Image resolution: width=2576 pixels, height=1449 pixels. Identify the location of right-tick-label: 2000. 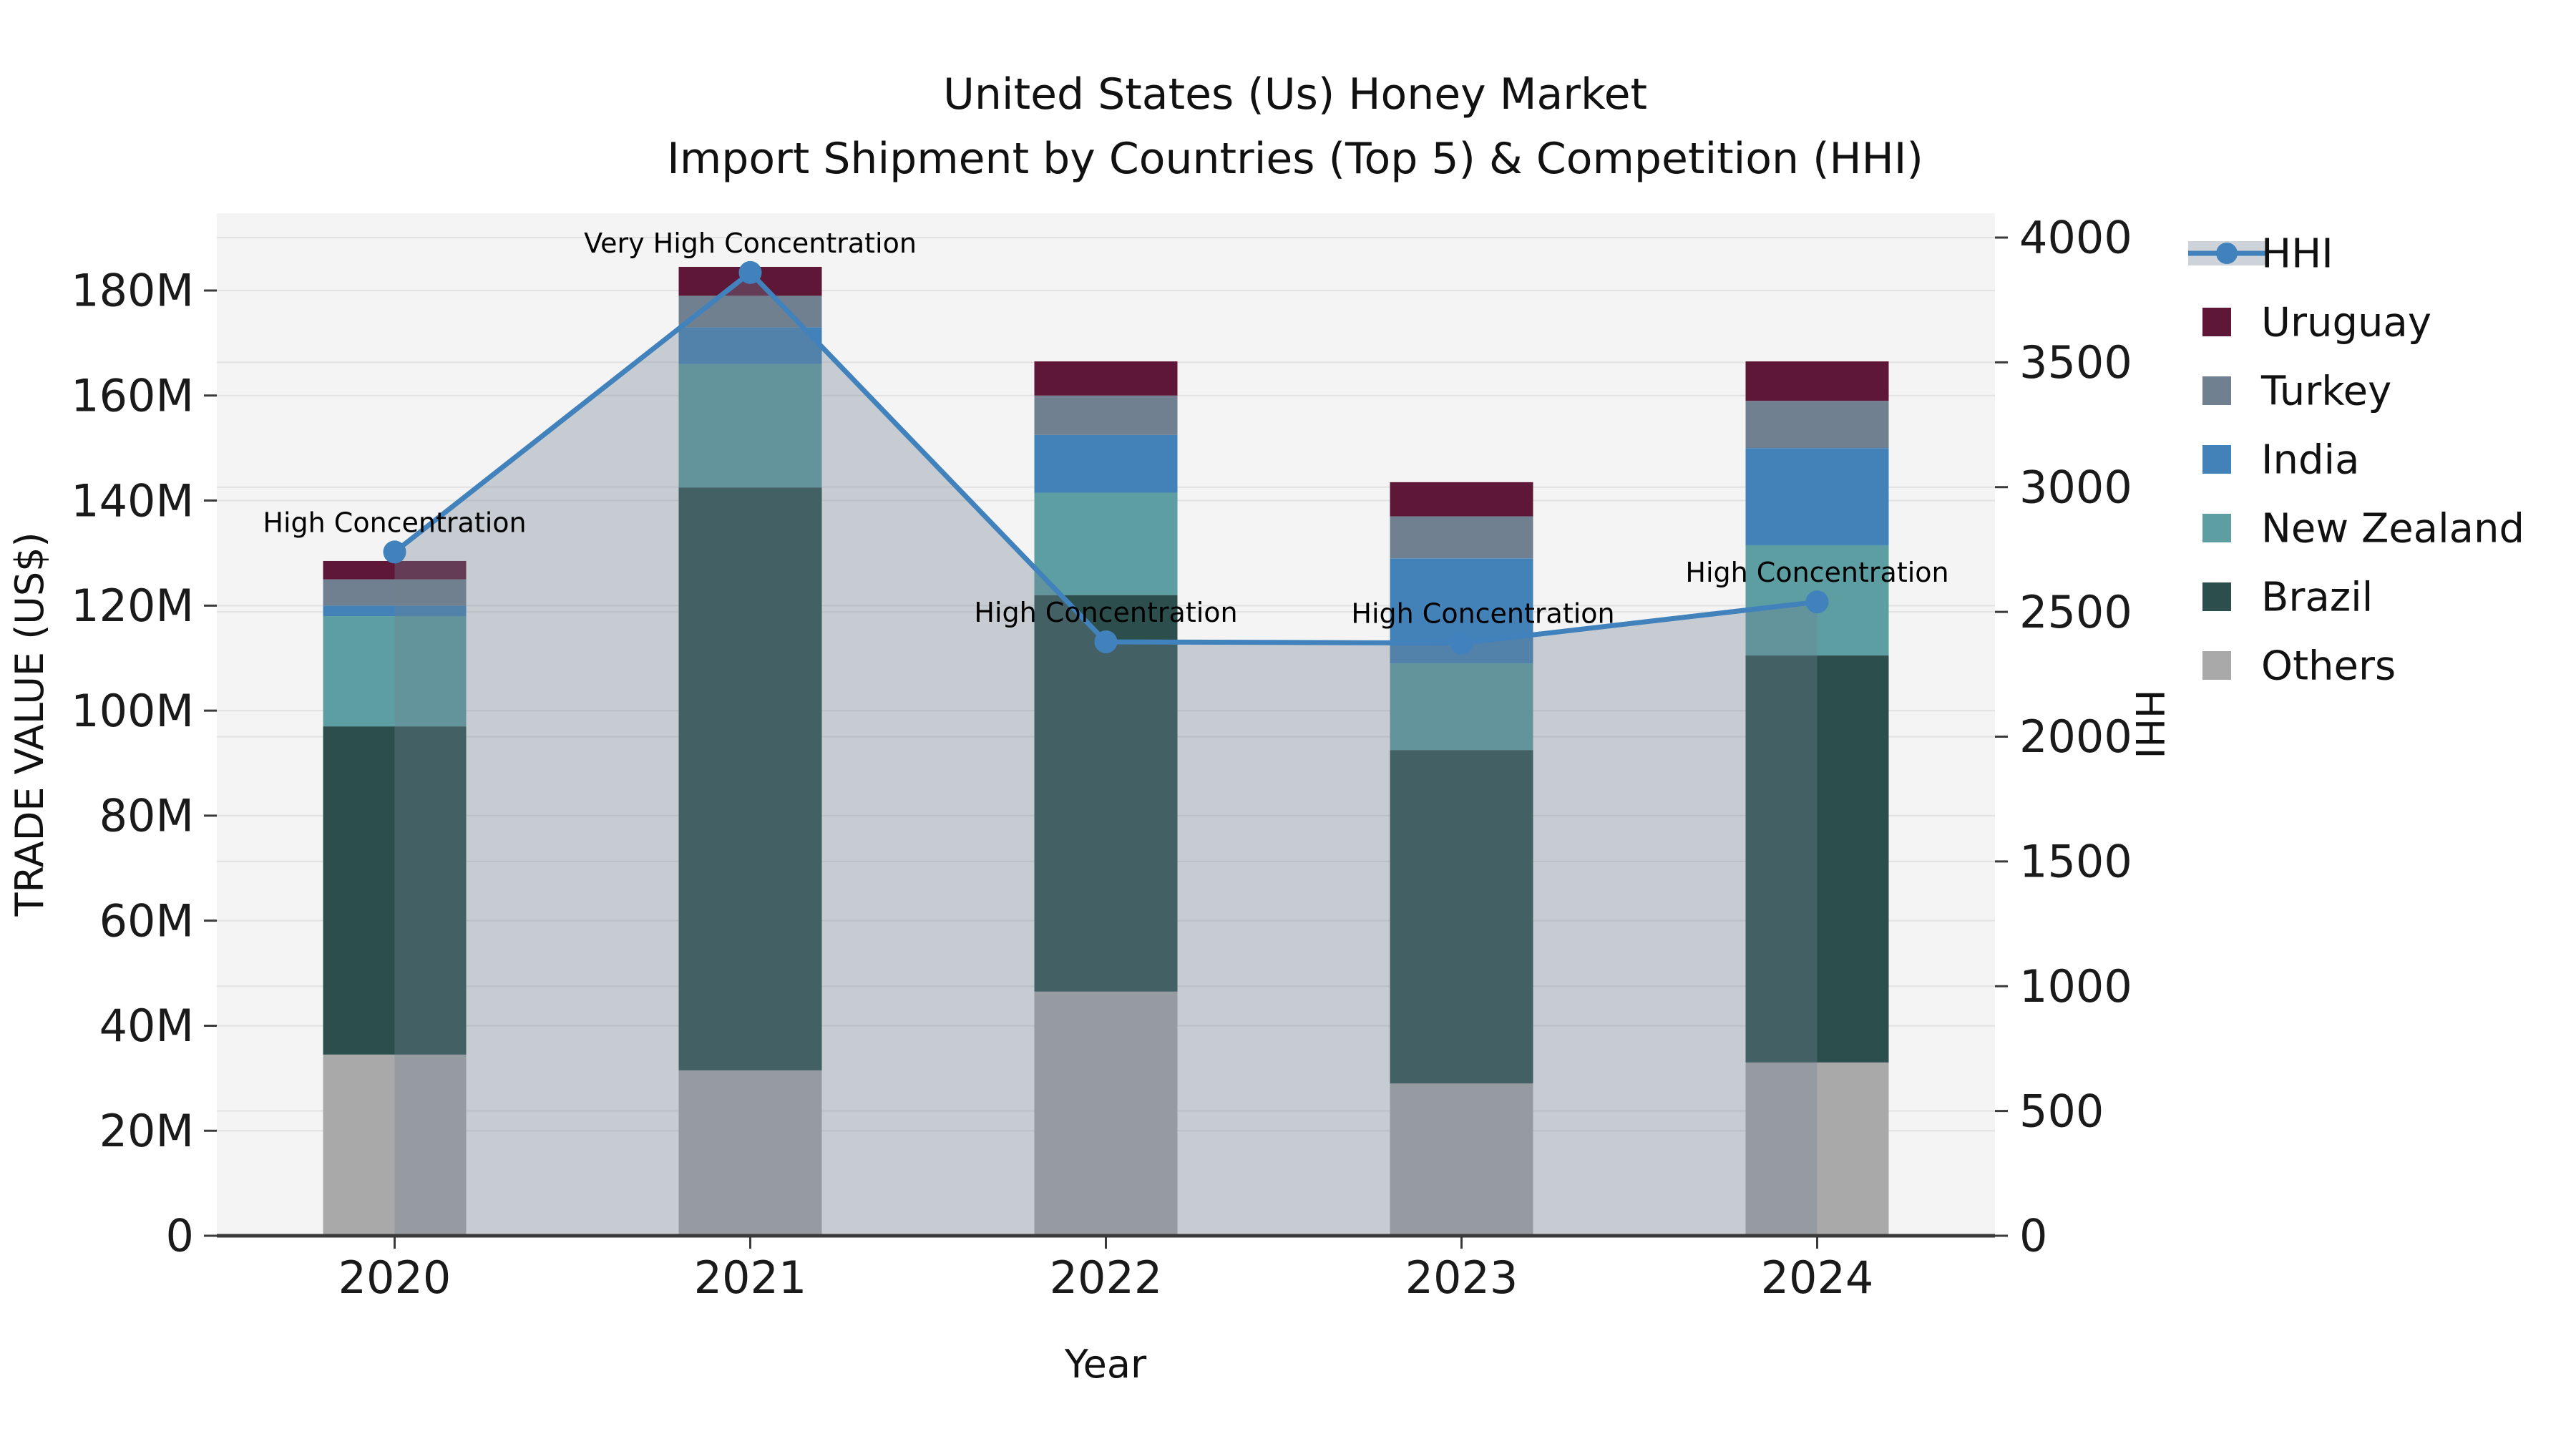
(2075, 737).